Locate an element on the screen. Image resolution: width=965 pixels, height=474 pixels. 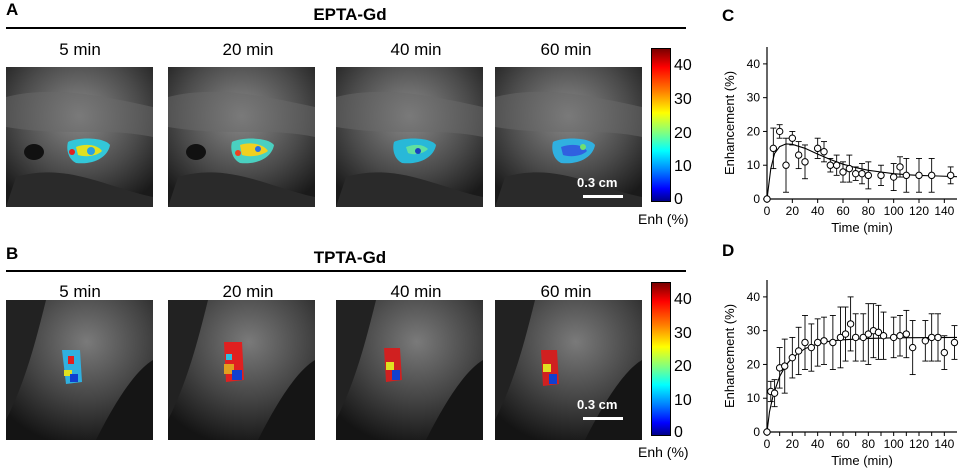
panel-letter-b: B is located at coordinates (12, 253).